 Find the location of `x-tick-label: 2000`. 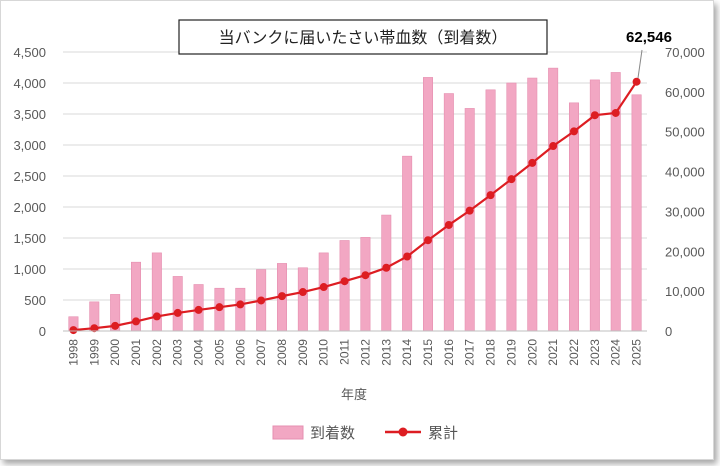

x-tick-label: 2000 is located at coordinates (115, 352).